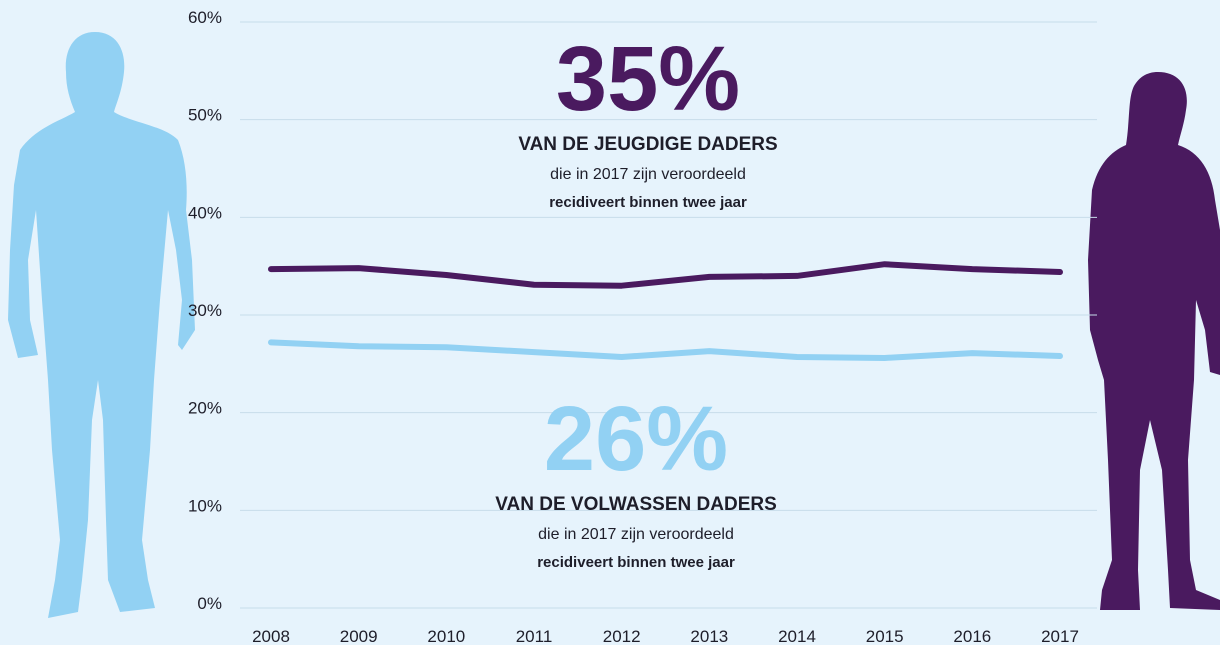 The height and width of the screenshot is (645, 1220). What do you see at coordinates (636, 504) in the screenshot?
I see `series-name: VAN DE VOLWASSEN DADERS` at bounding box center [636, 504].